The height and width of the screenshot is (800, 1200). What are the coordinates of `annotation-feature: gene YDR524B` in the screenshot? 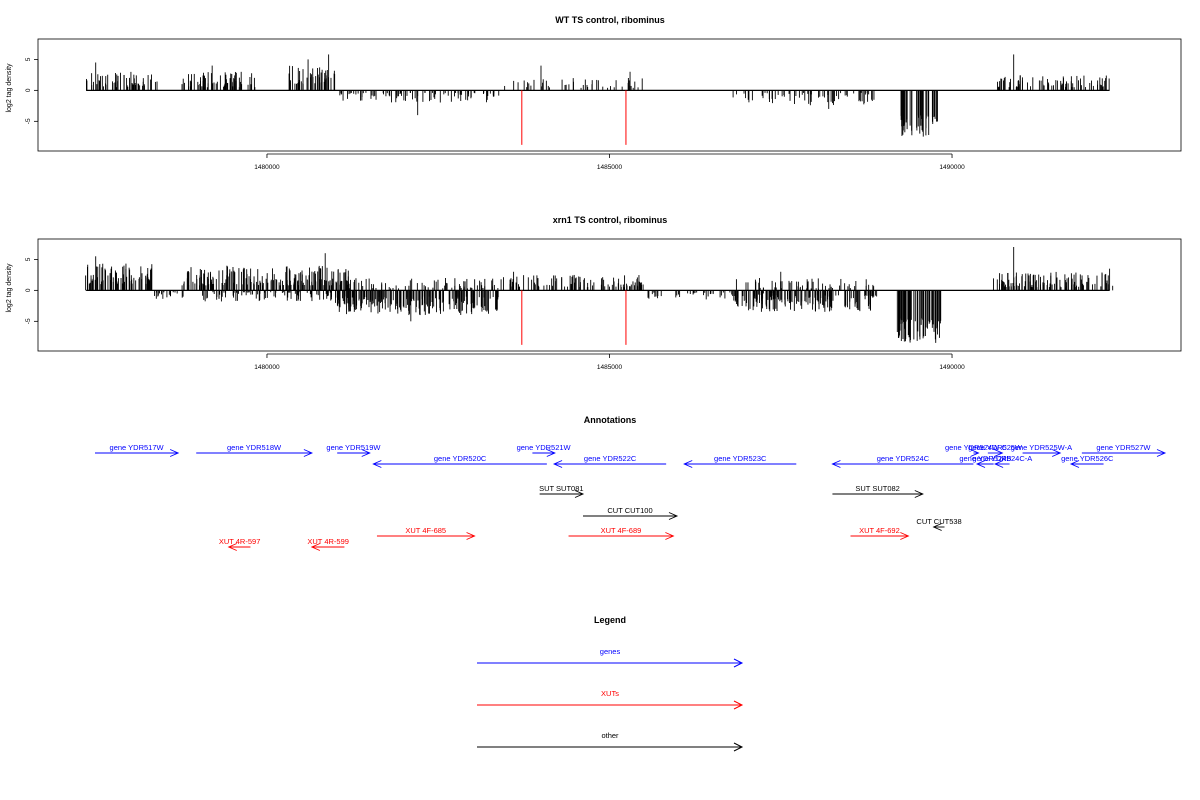 It's located at (985, 461).